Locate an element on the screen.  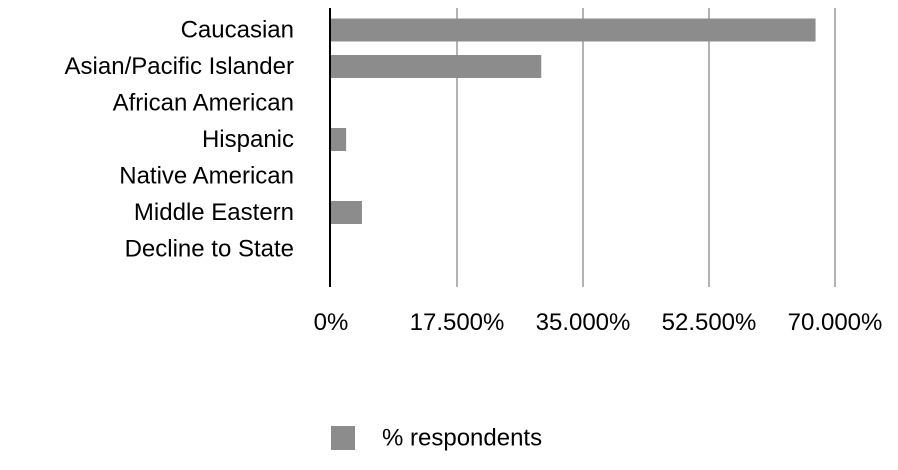
category-label: Decline to State is located at coordinates (209, 249).